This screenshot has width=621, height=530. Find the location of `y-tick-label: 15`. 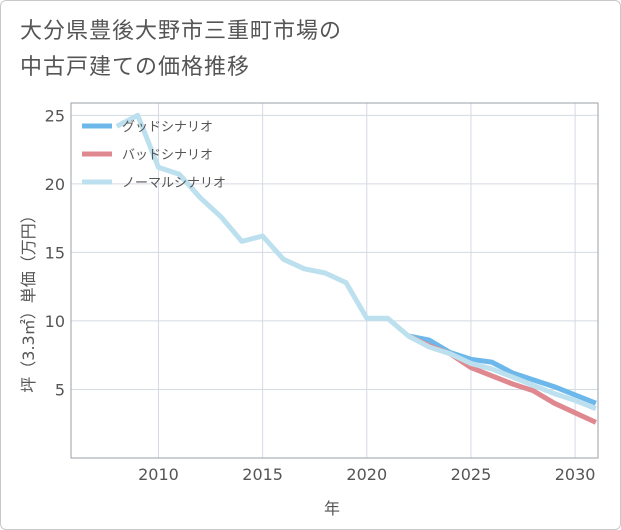

y-tick-label: 15 is located at coordinates (55, 252).